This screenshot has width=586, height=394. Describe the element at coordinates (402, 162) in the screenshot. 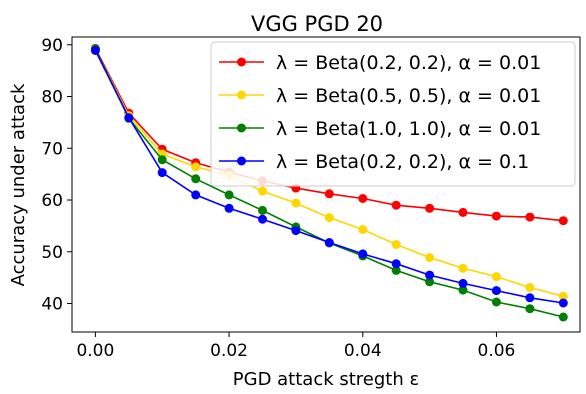

I see `legend-label: λ = Beta(0.2, 0.2), α = 0.1` at that location.